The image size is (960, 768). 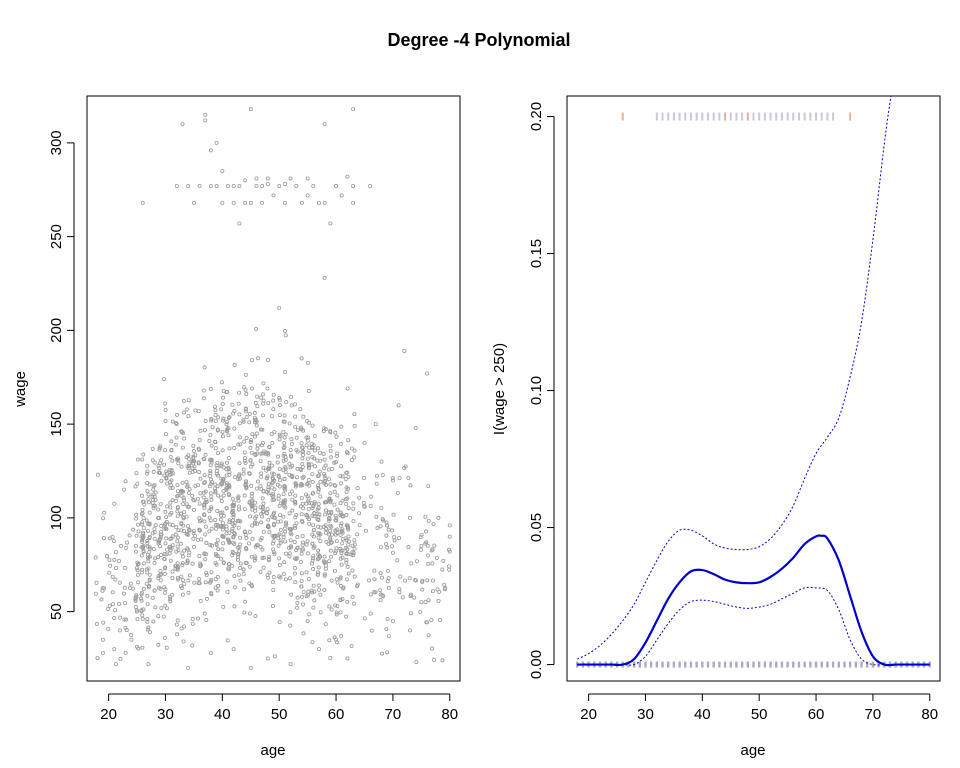 What do you see at coordinates (536, 527) in the screenshot?
I see `right-y-tick-label: 0.05` at bounding box center [536, 527].